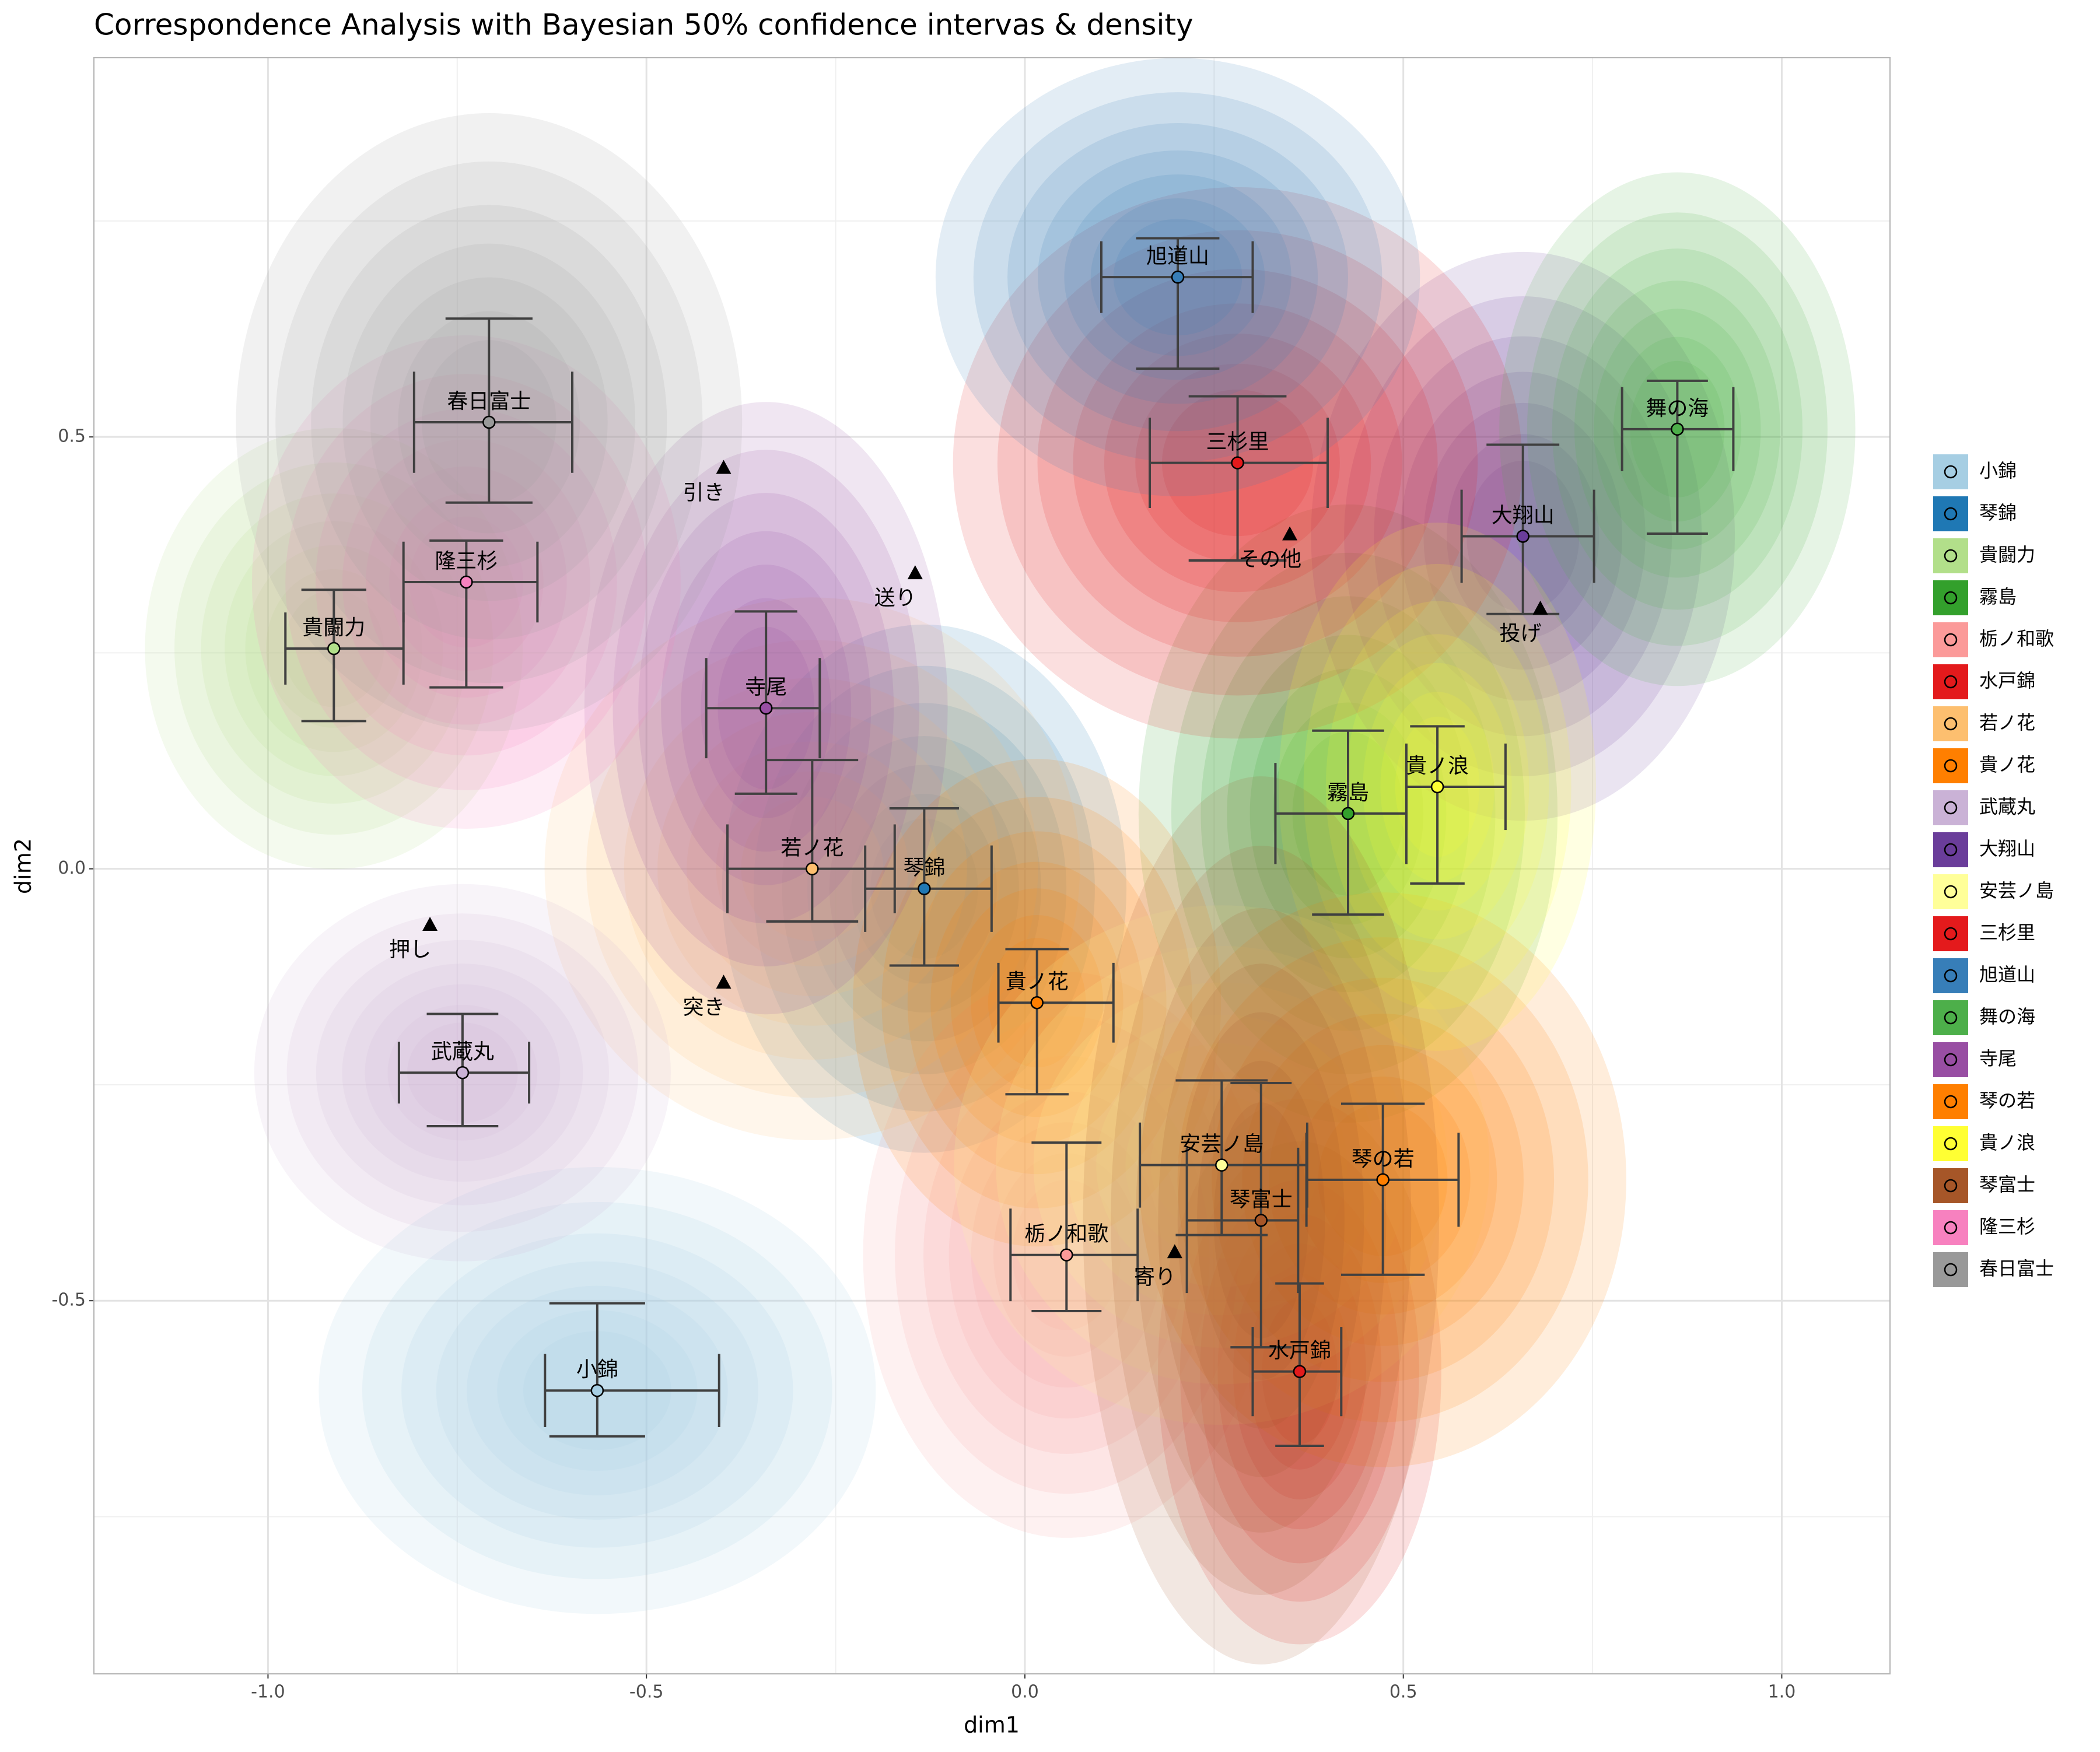  Describe the element at coordinates (1384, 1159) in the screenshot. I see `point-label: 琴の若` at that location.